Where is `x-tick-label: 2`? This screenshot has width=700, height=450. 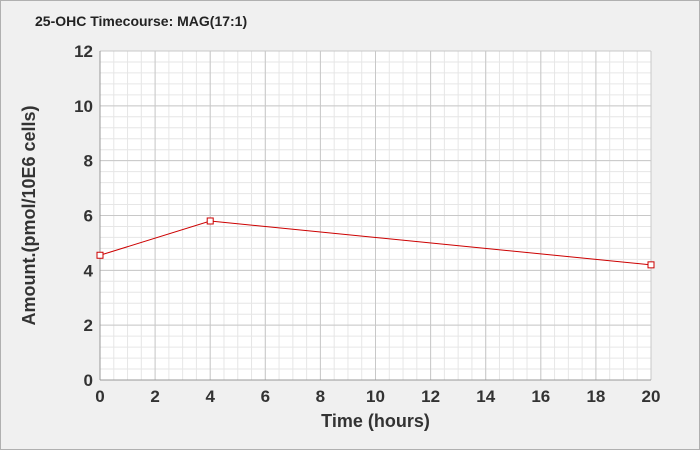 x-tick-label: 2 is located at coordinates (154, 396).